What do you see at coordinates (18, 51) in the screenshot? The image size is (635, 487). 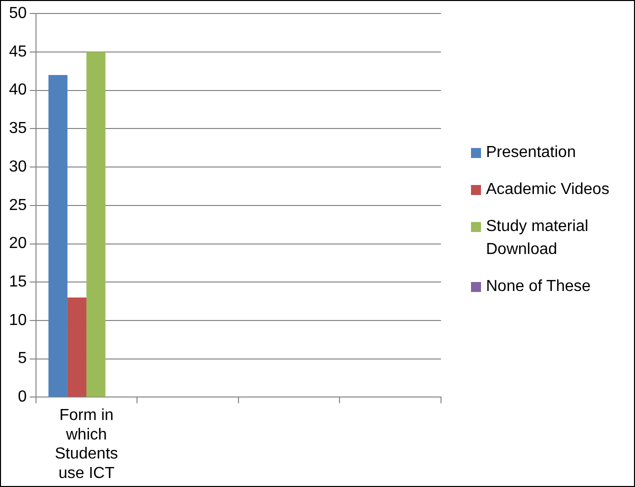 I see `y-tick-label: 45` at bounding box center [18, 51].